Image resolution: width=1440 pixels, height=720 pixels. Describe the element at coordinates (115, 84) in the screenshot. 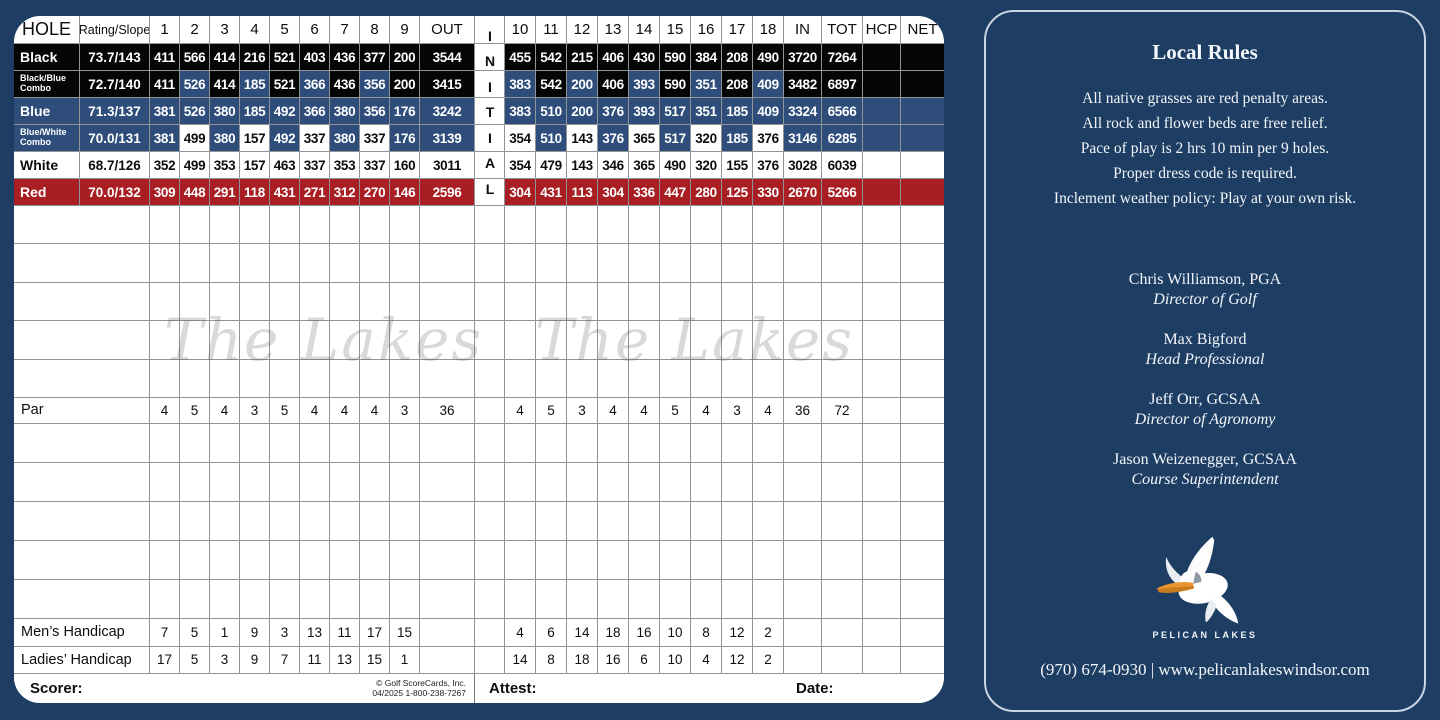

I see `tee-rating: 72.7/140` at that location.